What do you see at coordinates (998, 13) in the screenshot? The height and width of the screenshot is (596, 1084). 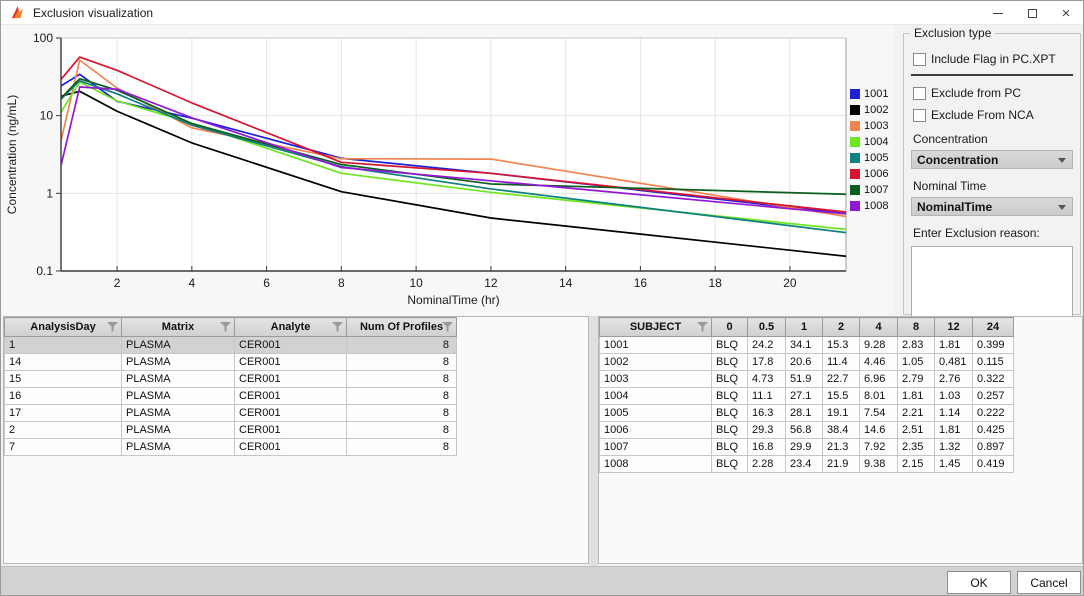 I see `minimize-button` at bounding box center [998, 13].